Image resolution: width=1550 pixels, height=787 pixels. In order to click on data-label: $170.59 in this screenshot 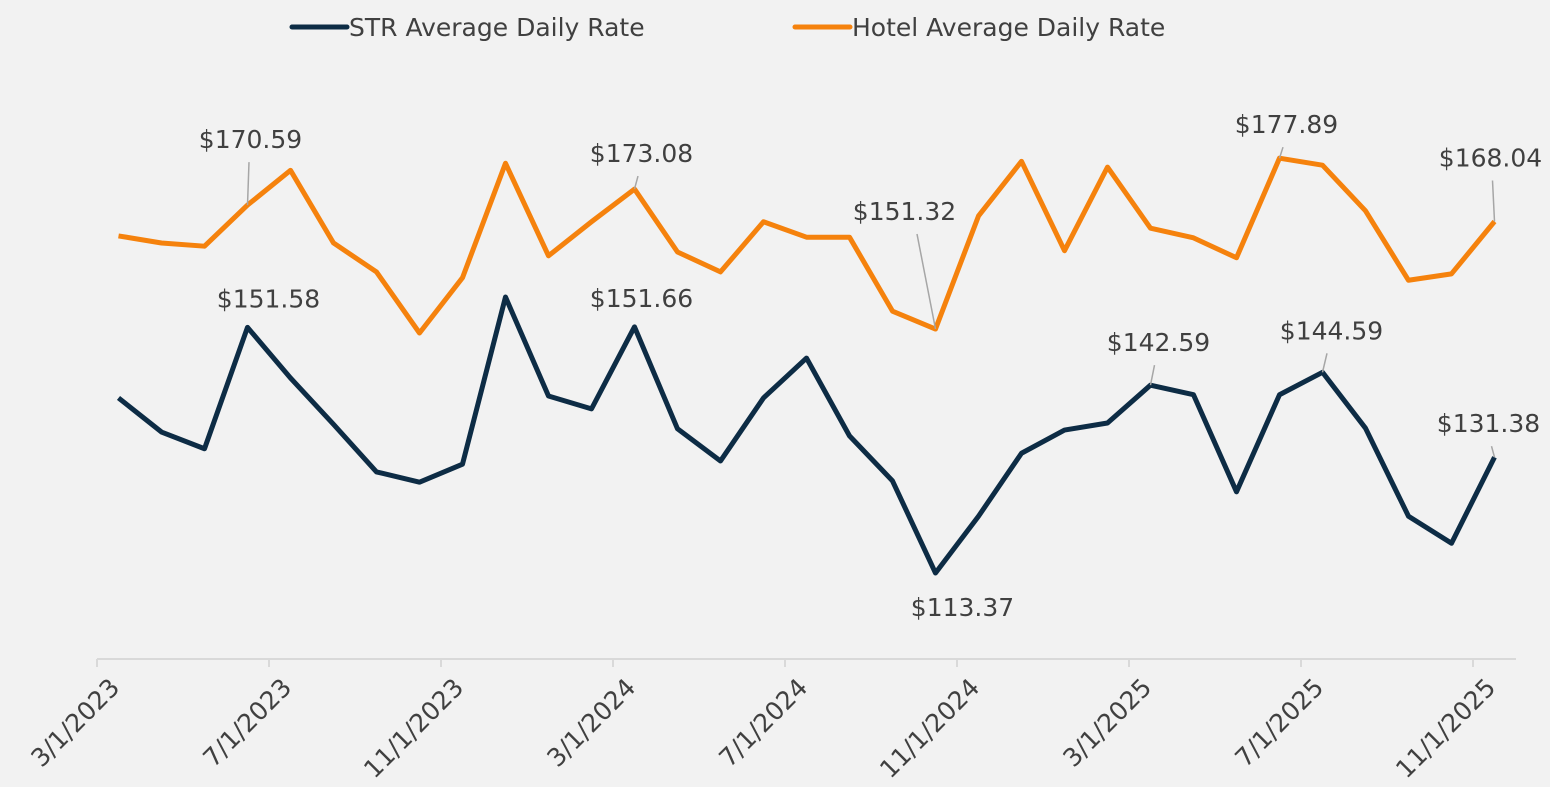, I will do `click(250, 139)`.